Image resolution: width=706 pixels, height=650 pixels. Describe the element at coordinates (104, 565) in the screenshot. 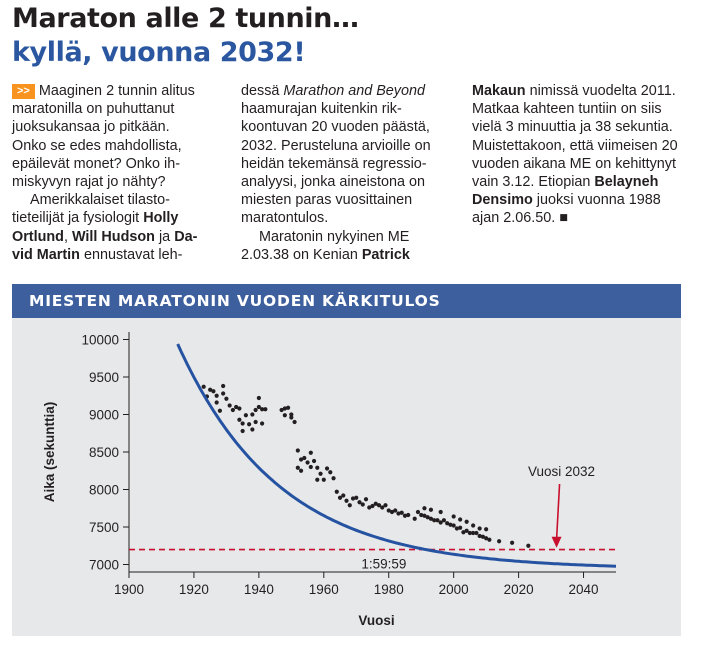

I see `y-tick-label: 7000` at that location.